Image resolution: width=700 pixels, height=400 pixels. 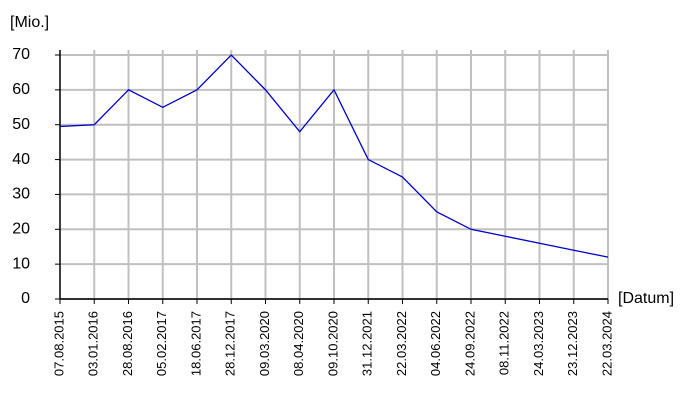 What do you see at coordinates (29, 22) in the screenshot?
I see `y-axis-label: [Mio.]` at bounding box center [29, 22].